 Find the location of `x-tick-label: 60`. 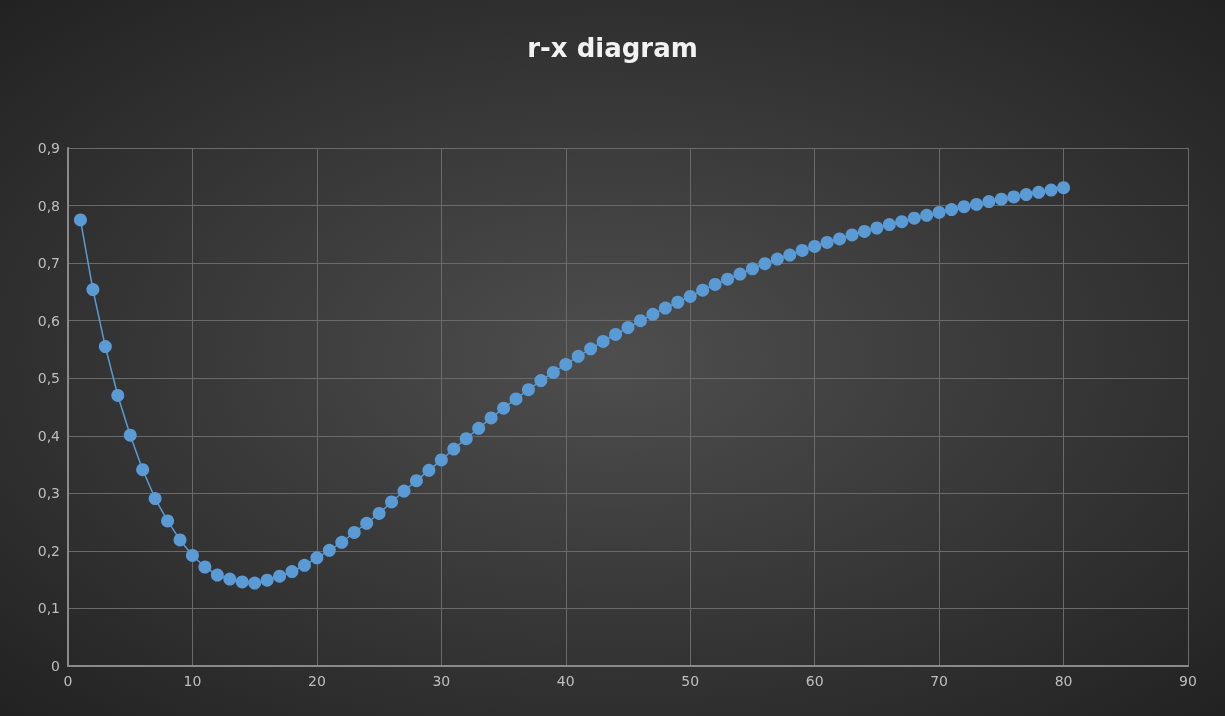

x-tick-label: 60 is located at coordinates (814, 681).